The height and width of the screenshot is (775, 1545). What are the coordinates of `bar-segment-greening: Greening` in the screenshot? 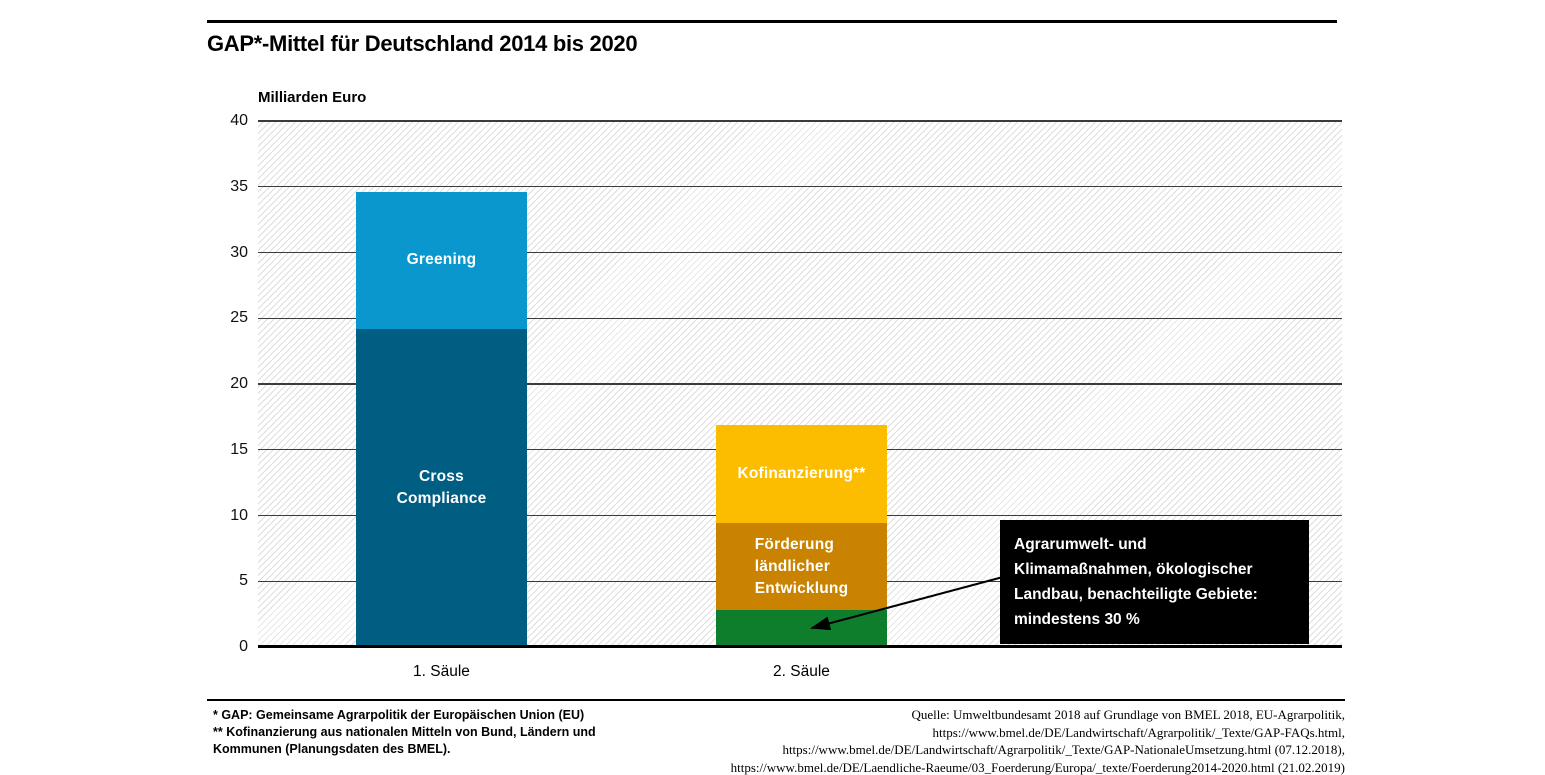 It's located at (441, 260).